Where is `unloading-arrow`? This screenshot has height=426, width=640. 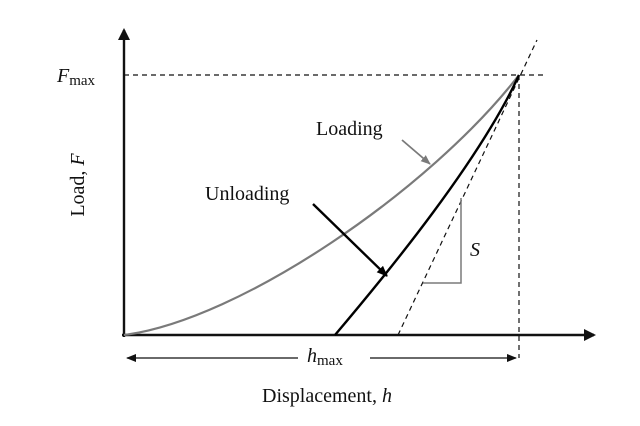
unloading-arrow is located at coordinates (350, 240).